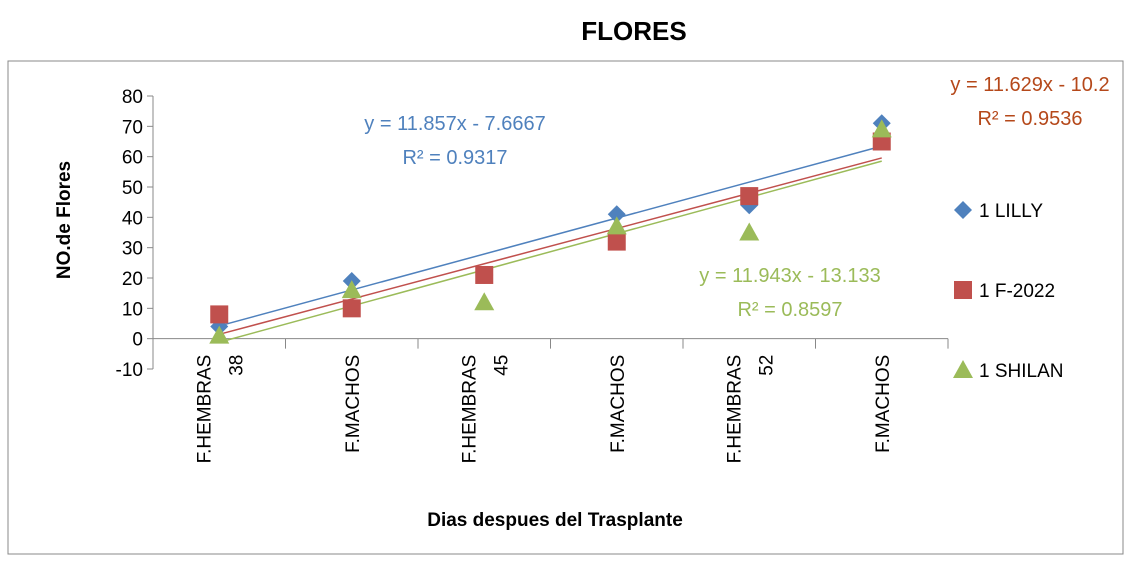 The height and width of the screenshot is (565, 1132). What do you see at coordinates (129, 370) in the screenshot?
I see `y-tick-label: -10` at bounding box center [129, 370].